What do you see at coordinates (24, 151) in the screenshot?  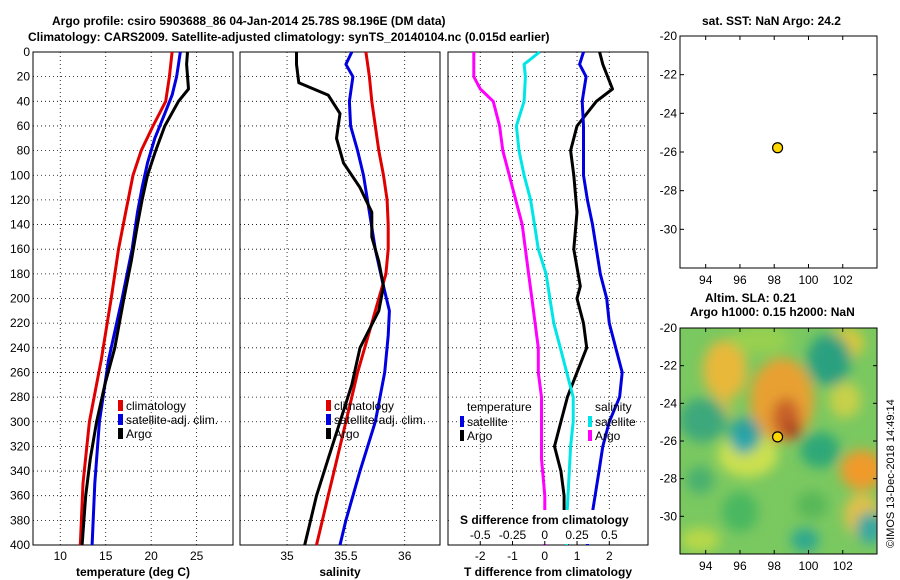 I see `y-tick-label: 80` at bounding box center [24, 151].